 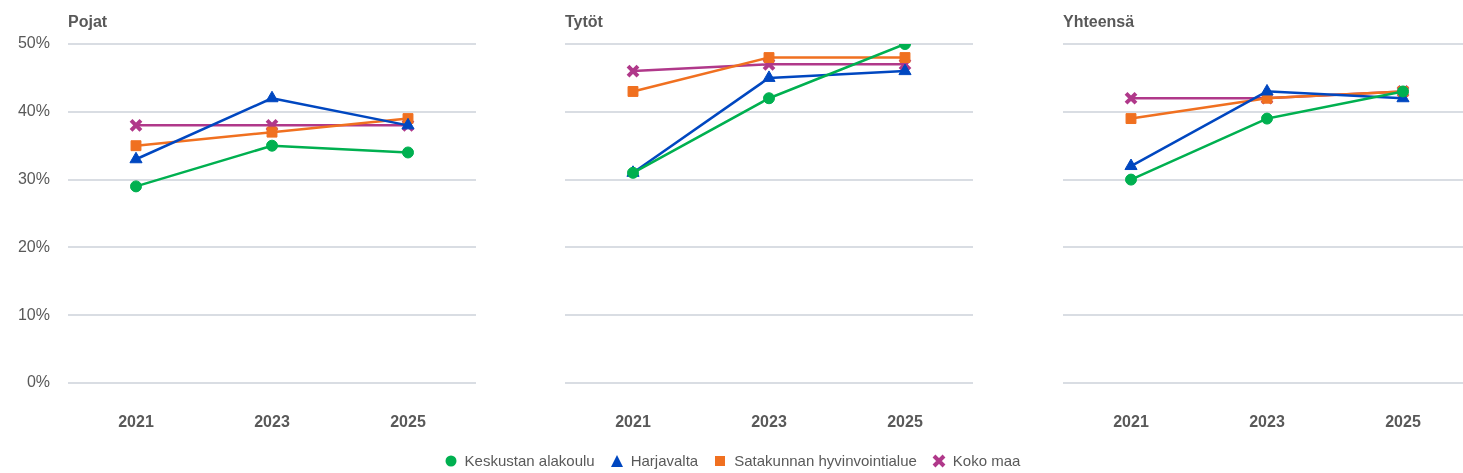 I want to click on legend-label: Keskustan alakoulu, so click(x=529, y=460).